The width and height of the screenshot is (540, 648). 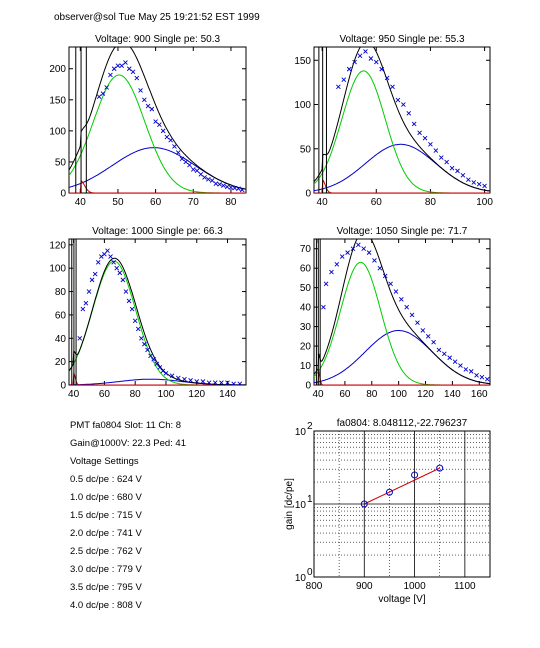 I want to click on y-tick-label: 150, so click(x=57, y=100).